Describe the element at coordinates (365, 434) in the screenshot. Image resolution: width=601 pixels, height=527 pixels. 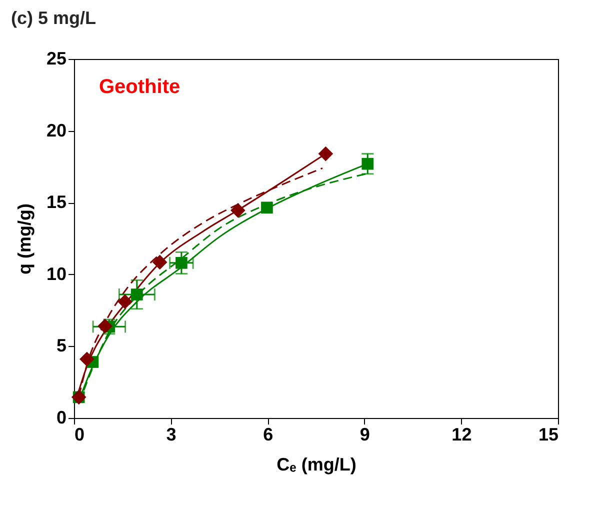
I see `x-tick-label: 9` at that location.